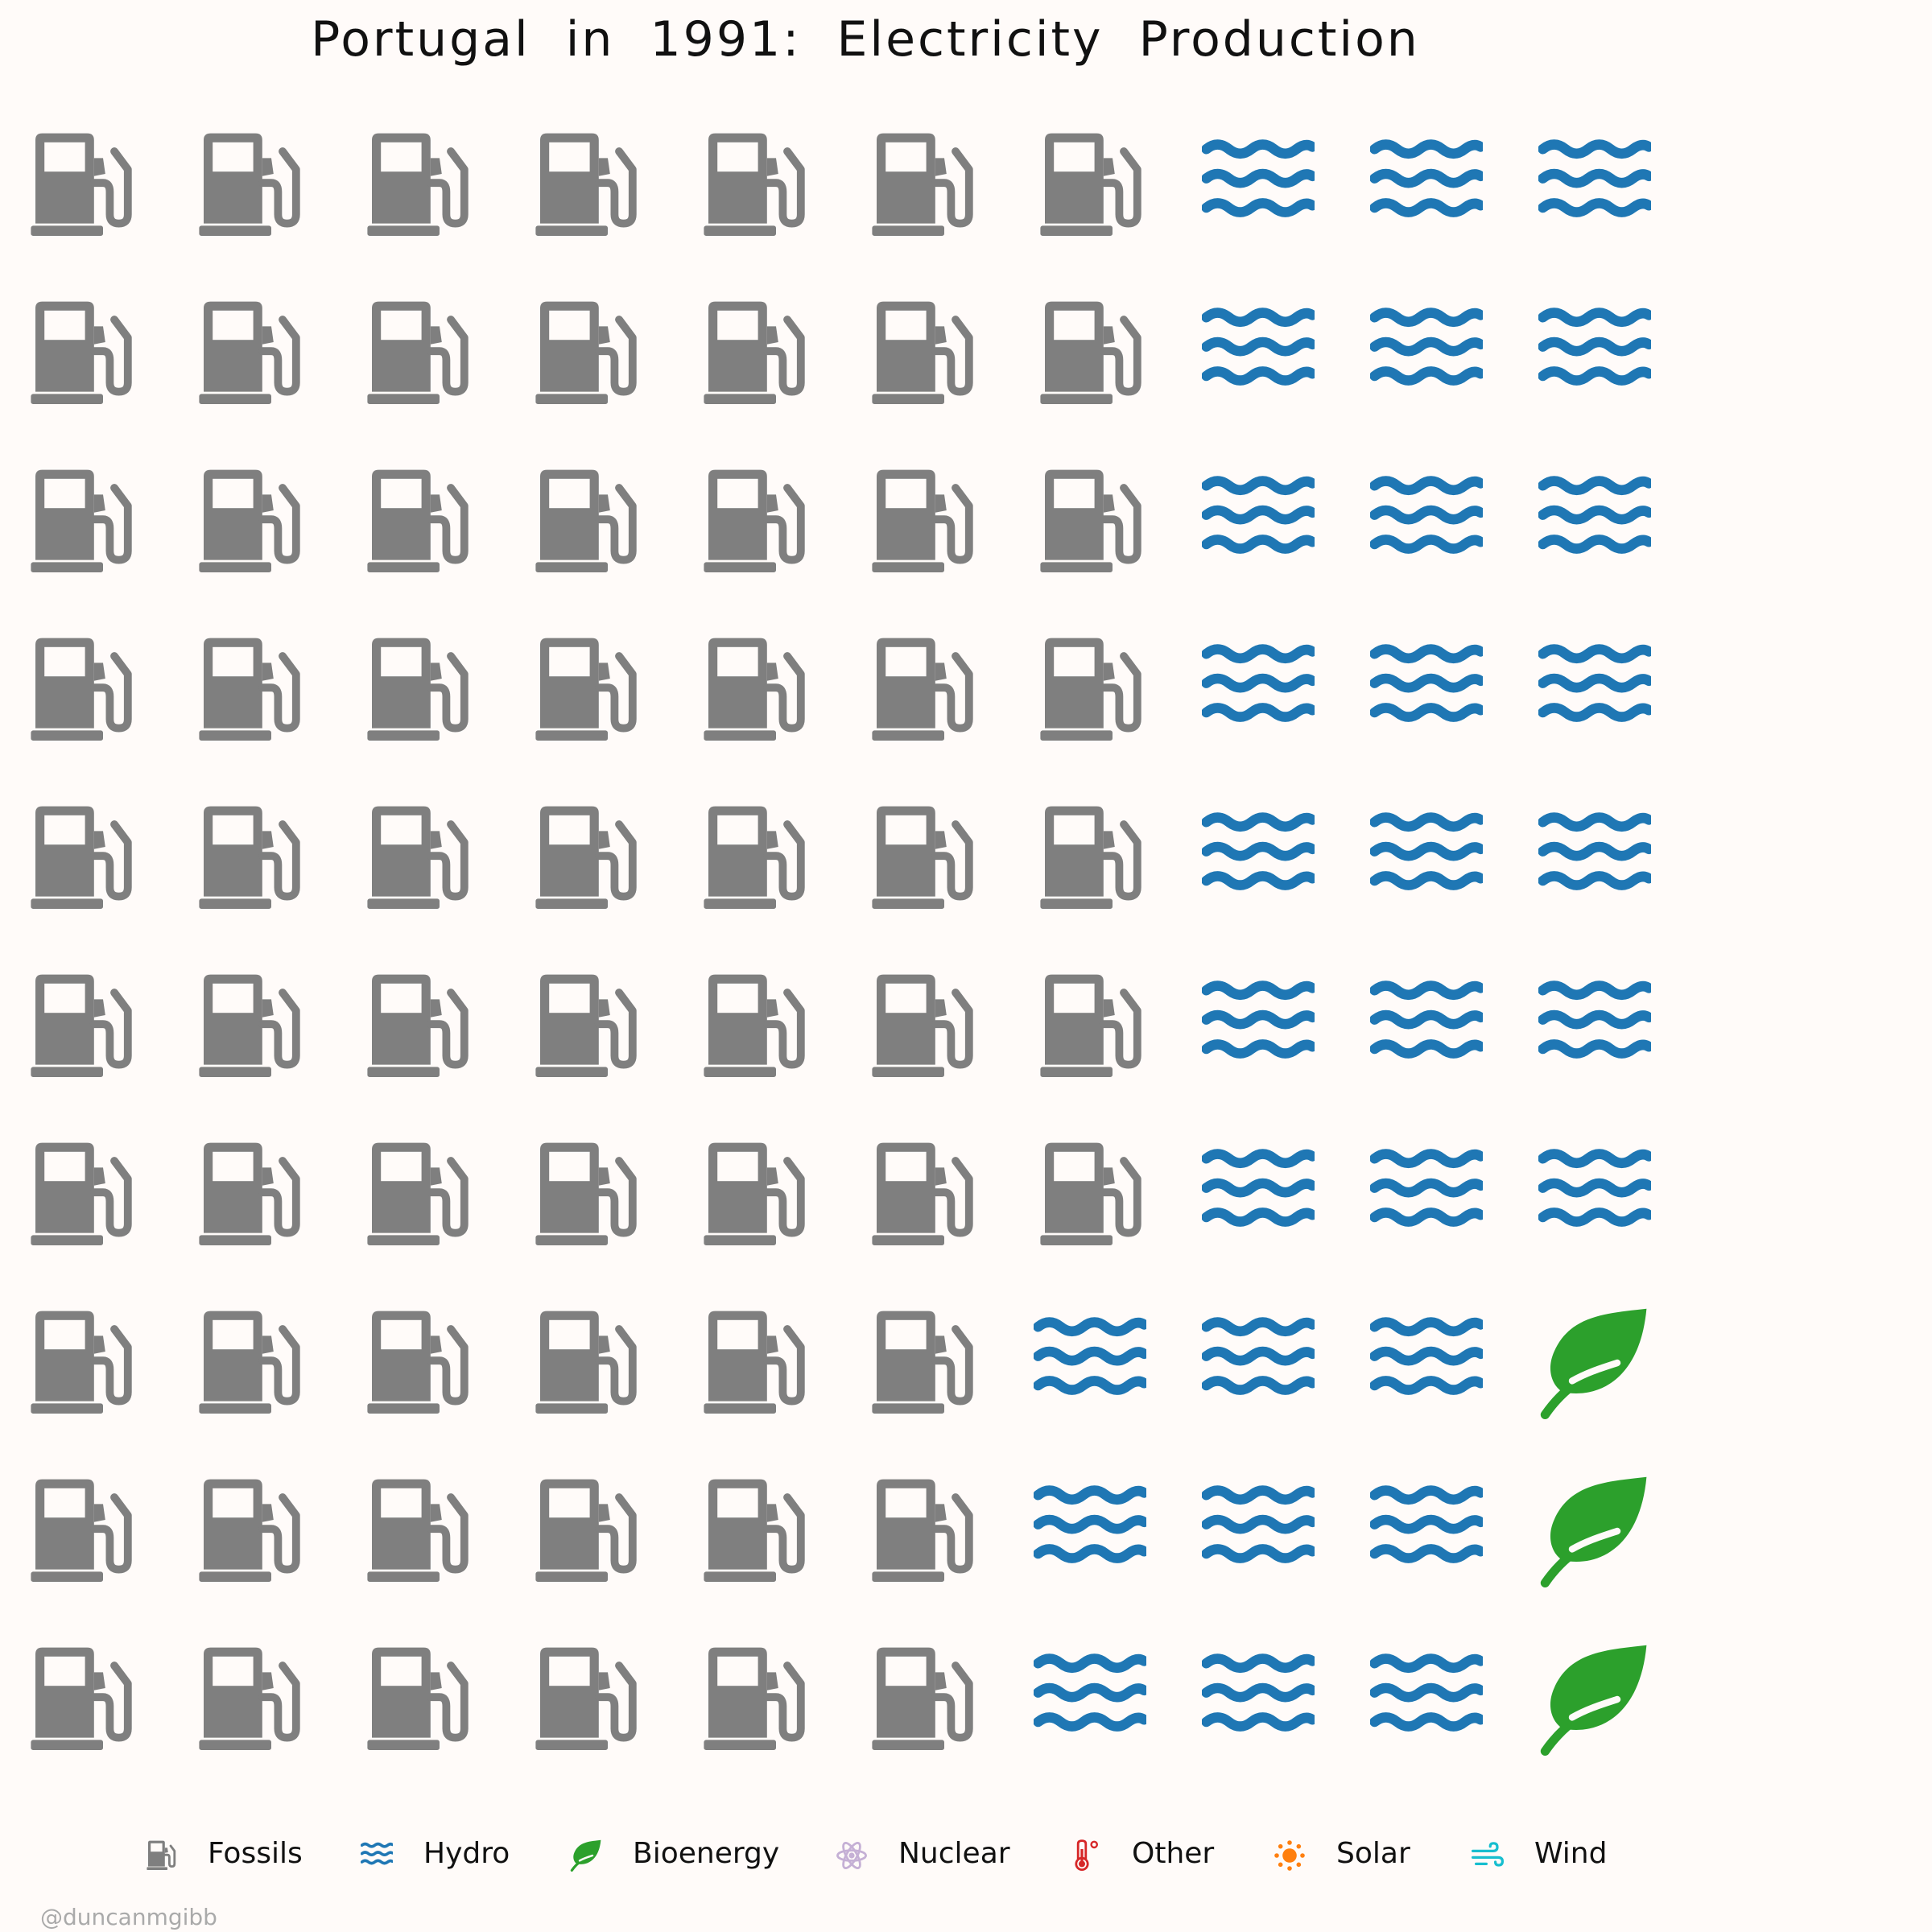  I want to click on sun-icon, so click(1290, 1855).